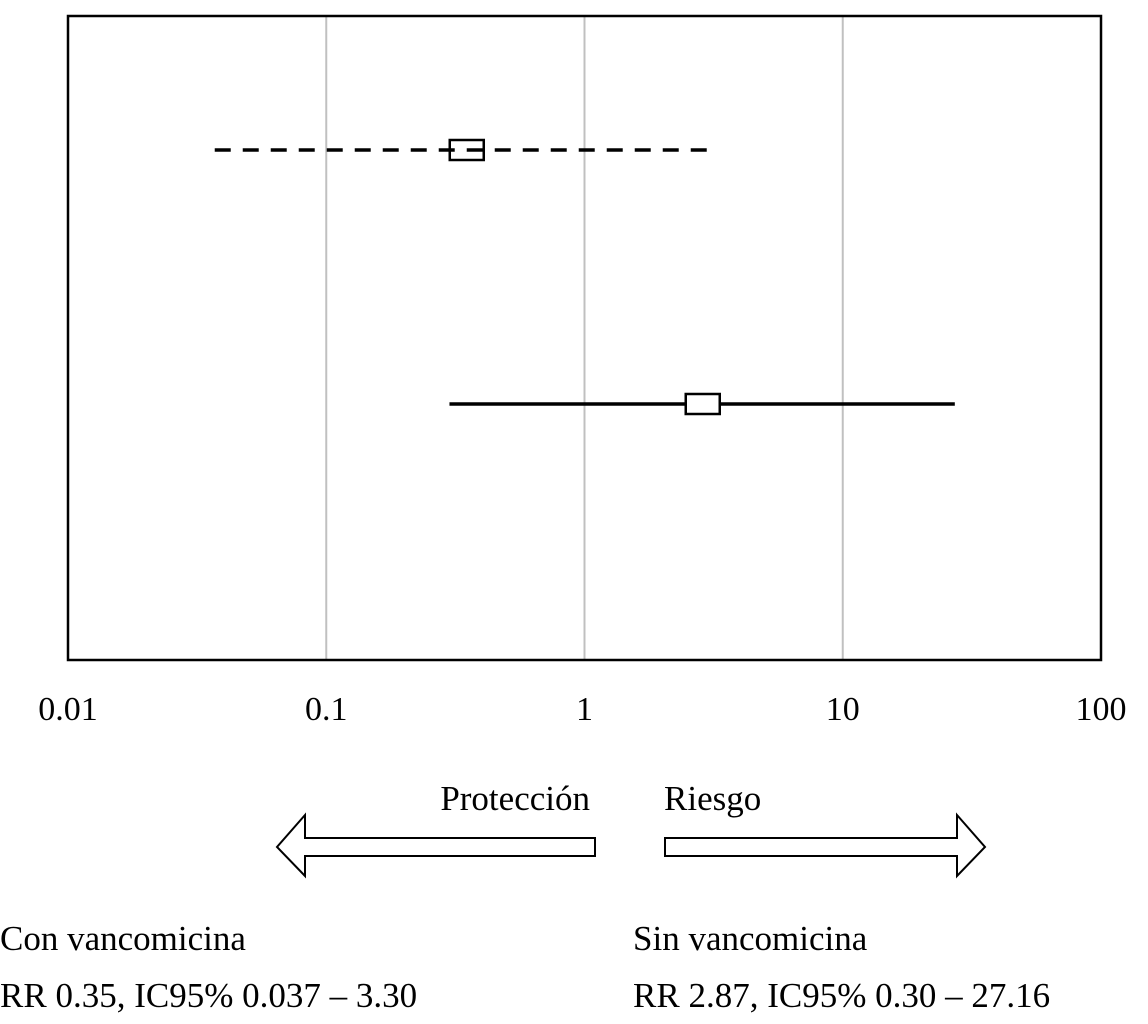  Describe the element at coordinates (1101, 709) in the screenshot. I see `x-tick-label: 100` at that location.